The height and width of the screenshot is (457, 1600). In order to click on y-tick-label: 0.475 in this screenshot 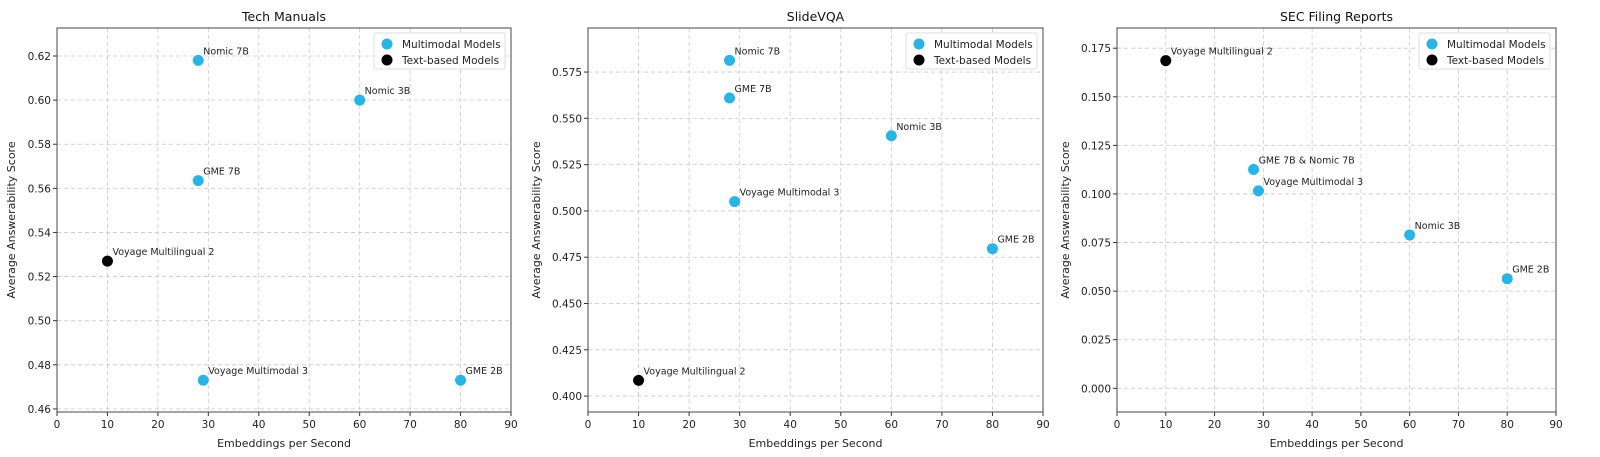, I will do `click(567, 258)`.